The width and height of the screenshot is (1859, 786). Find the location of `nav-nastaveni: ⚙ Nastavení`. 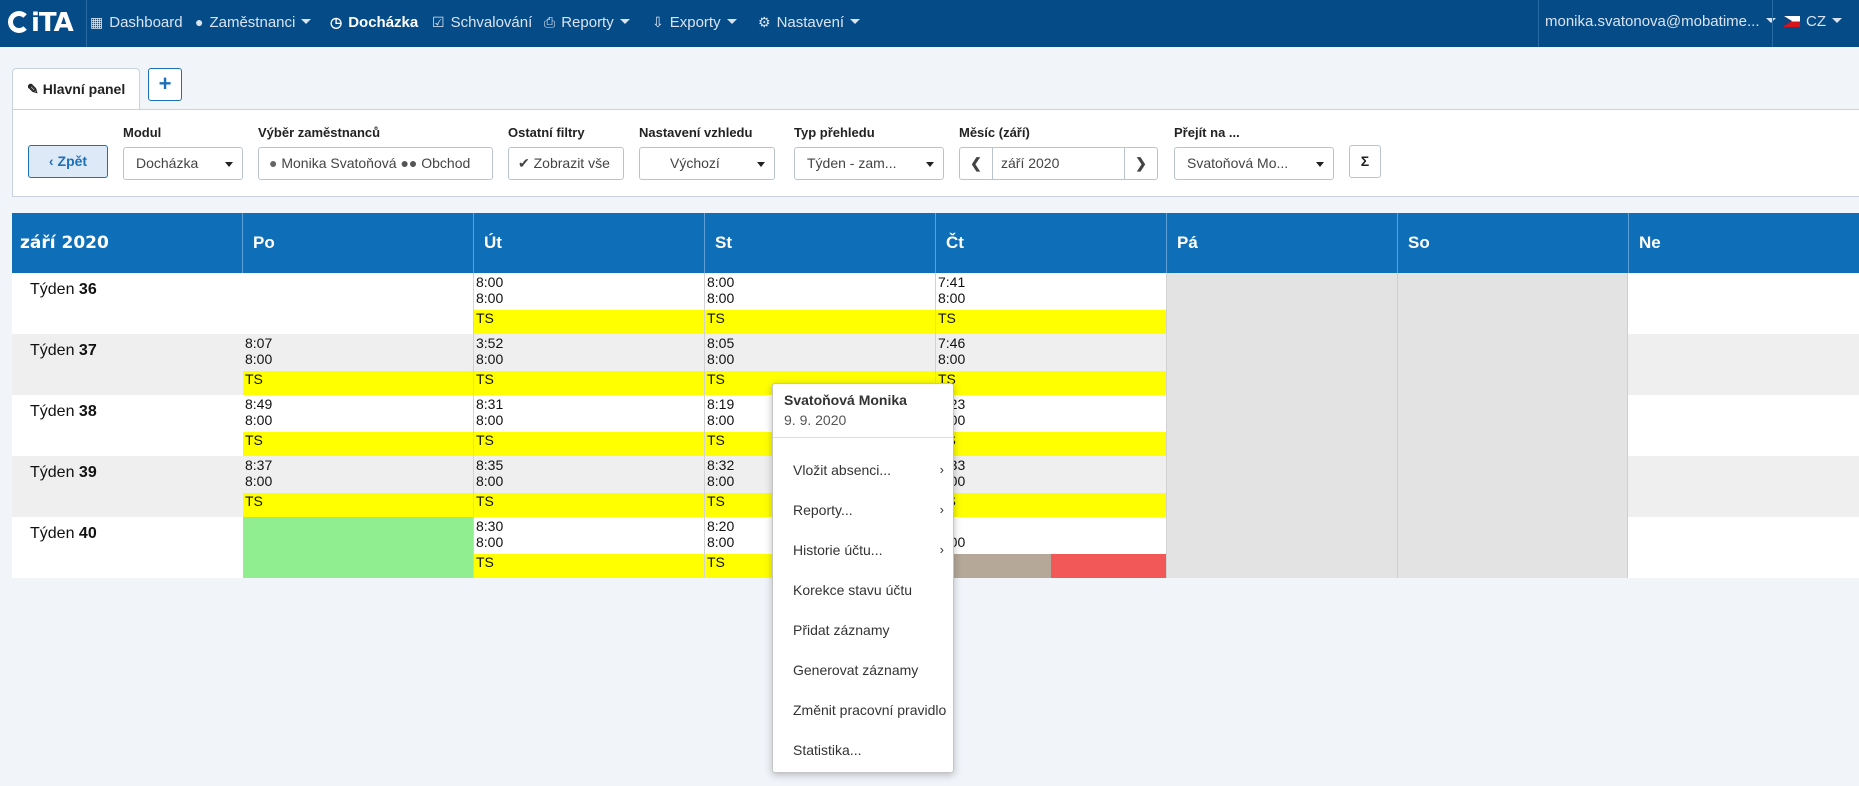

nav-nastaveni: ⚙ Nastavení is located at coordinates (809, 23).